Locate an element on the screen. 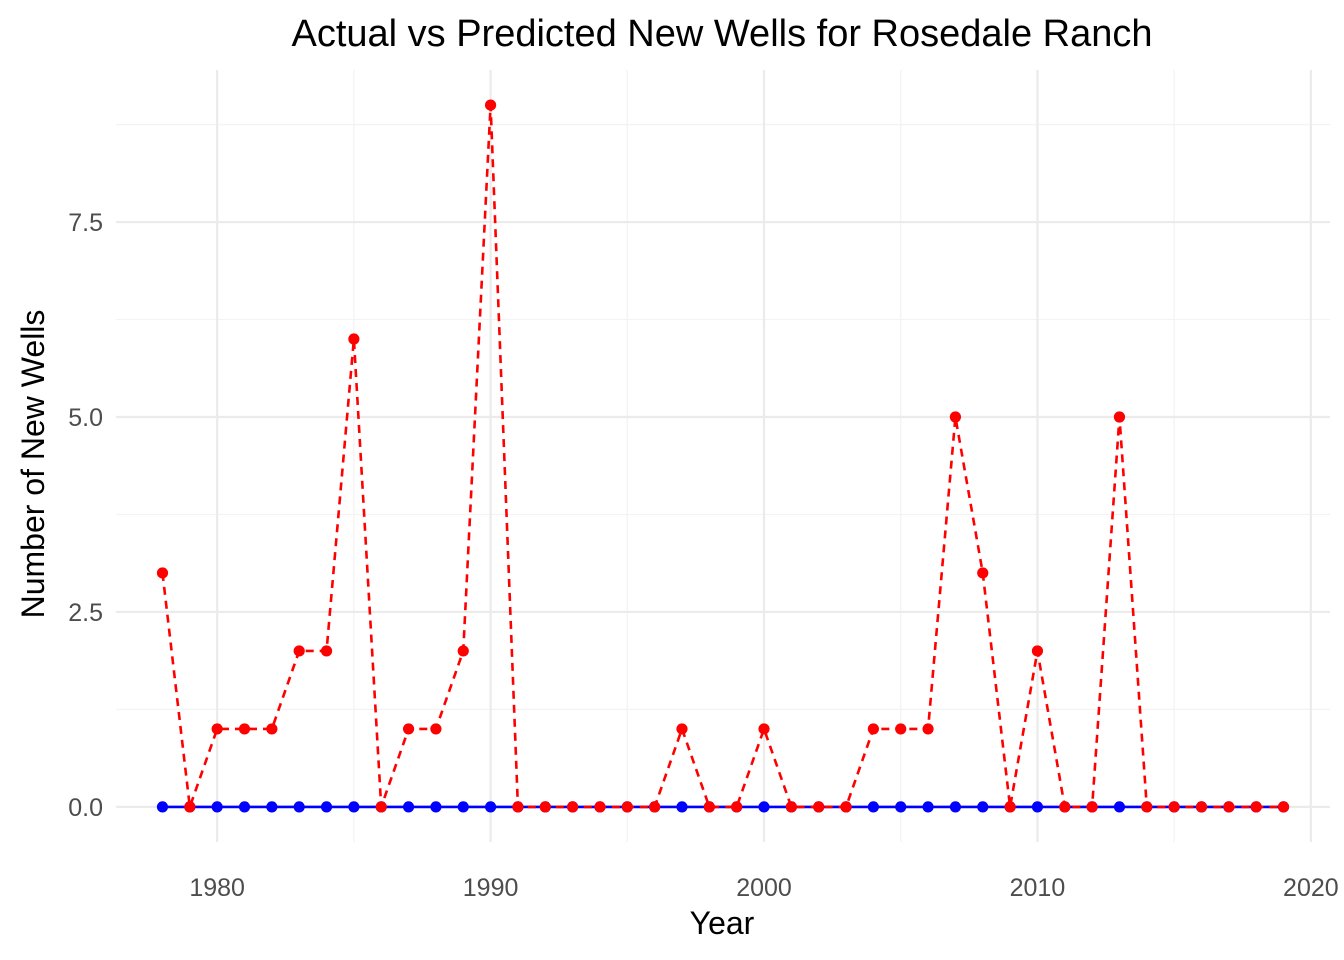 The height and width of the screenshot is (960, 1344). x-tick-label: 1980 is located at coordinates (217, 888).